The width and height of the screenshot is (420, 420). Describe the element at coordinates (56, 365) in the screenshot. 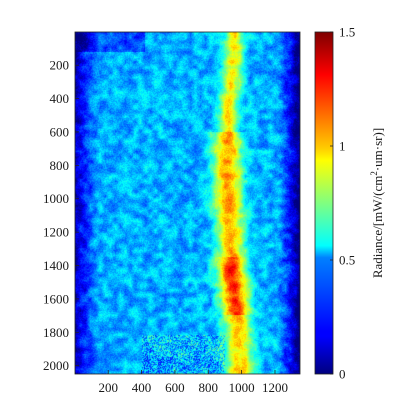

I see `y-tick-label: 2000` at that location.